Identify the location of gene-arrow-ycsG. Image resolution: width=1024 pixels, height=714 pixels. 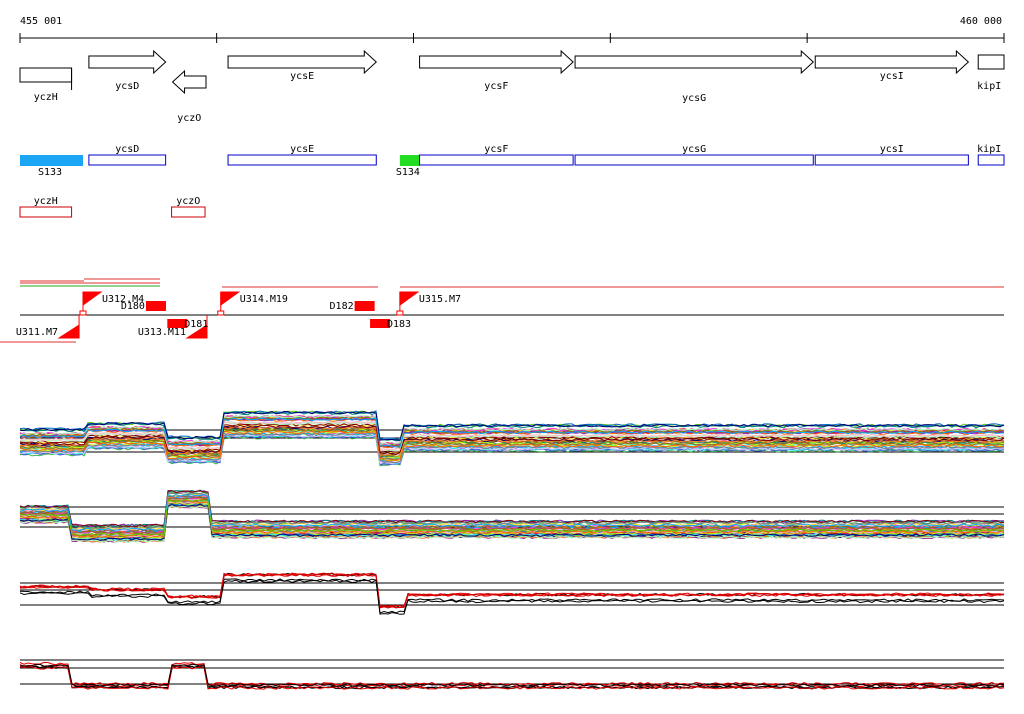
(694, 62).